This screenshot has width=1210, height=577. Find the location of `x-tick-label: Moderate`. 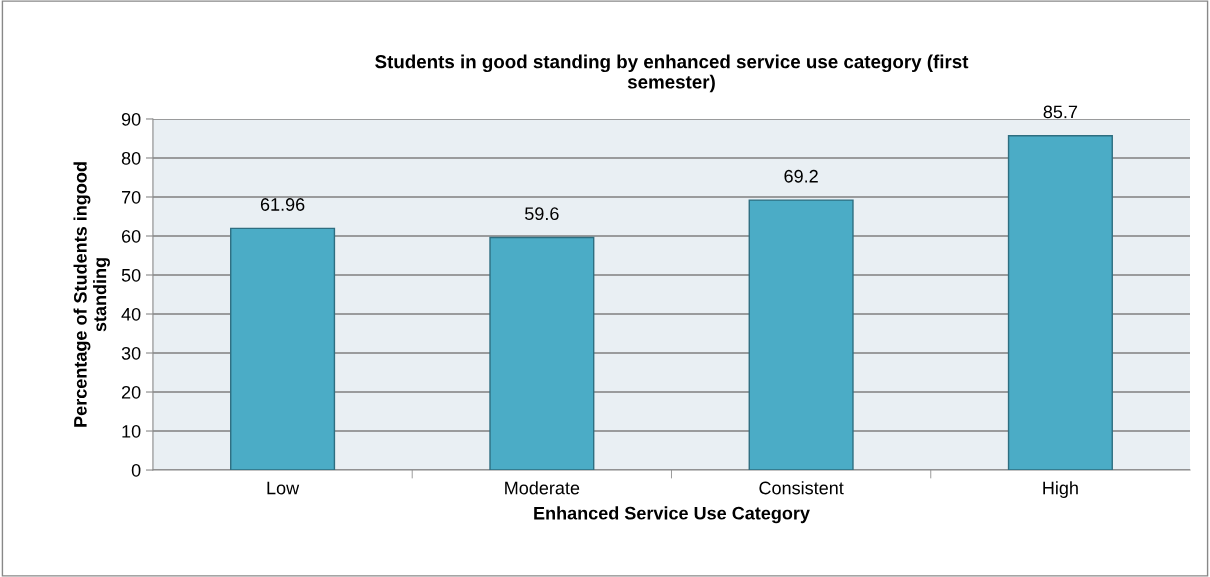

x-tick-label: Moderate is located at coordinates (542, 488).